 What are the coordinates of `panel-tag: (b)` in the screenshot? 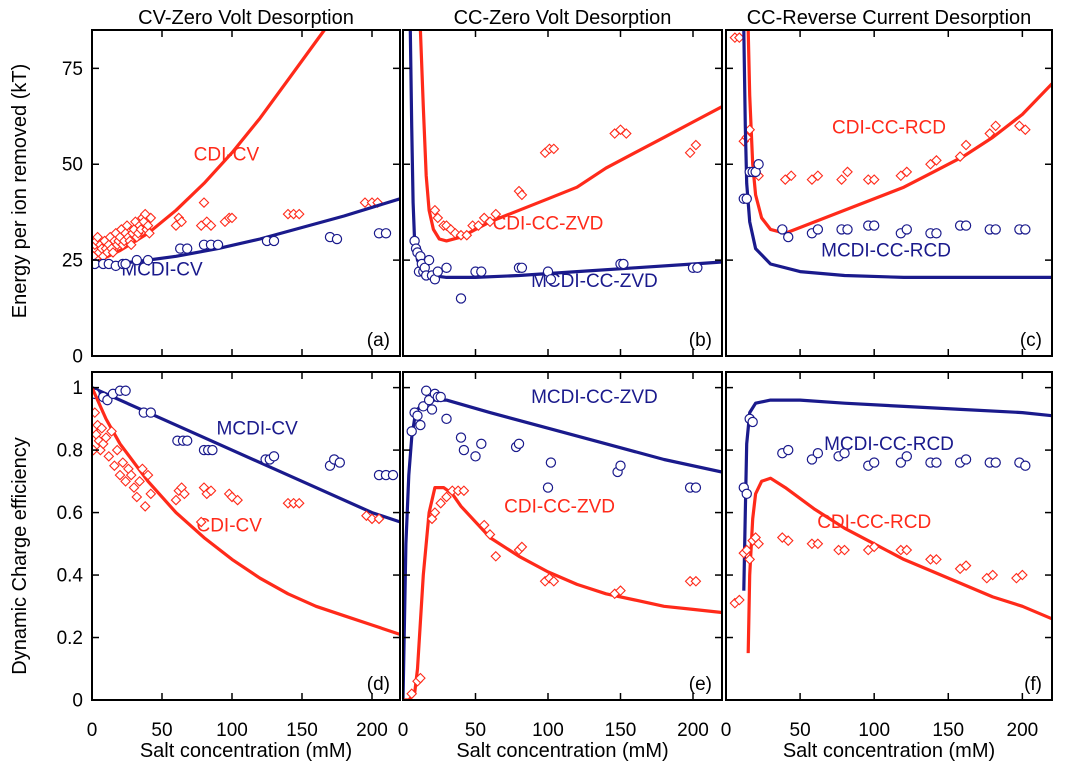 It's located at (700, 340).